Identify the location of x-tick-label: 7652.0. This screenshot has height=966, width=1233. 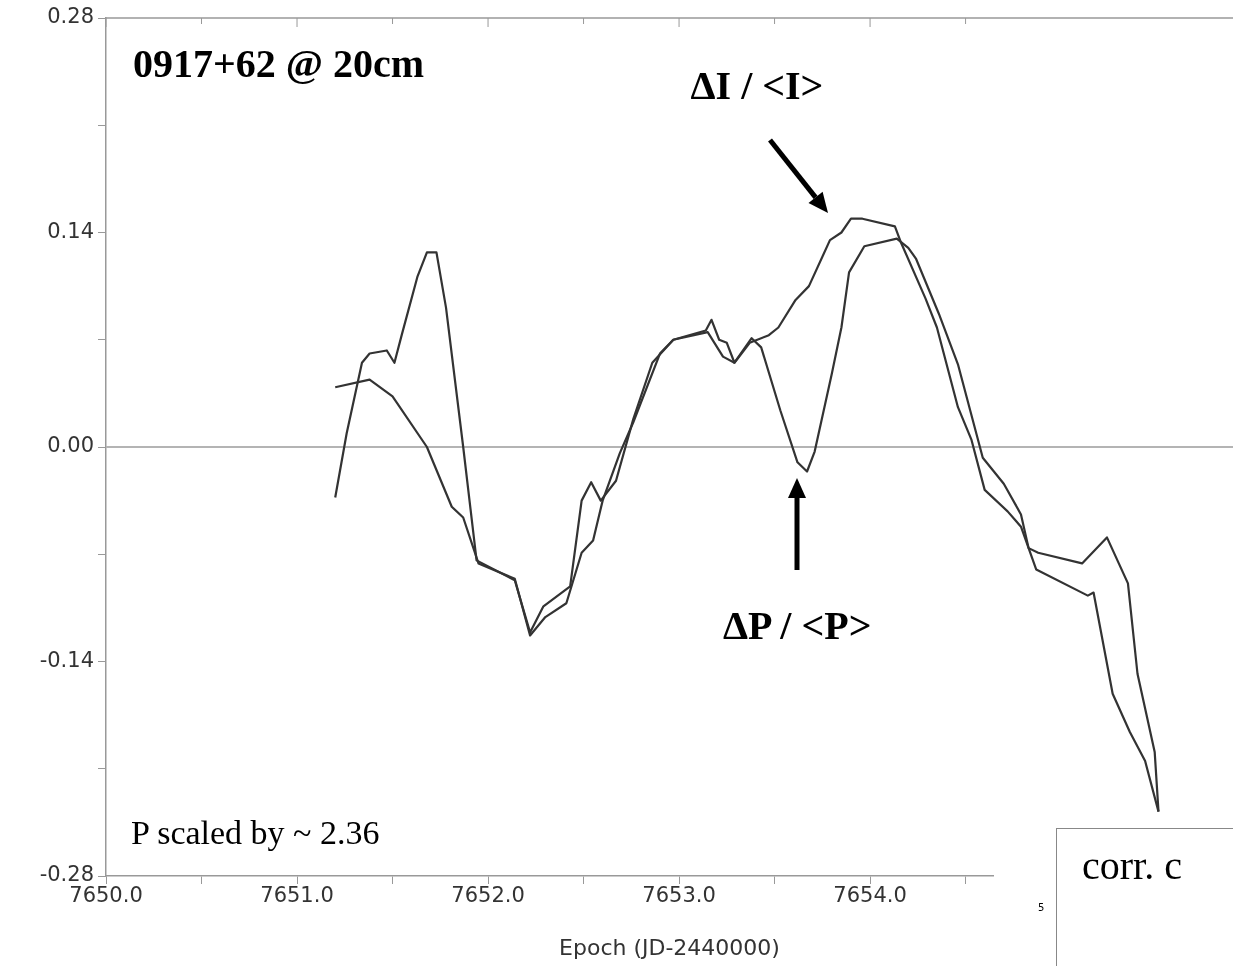
(488, 895).